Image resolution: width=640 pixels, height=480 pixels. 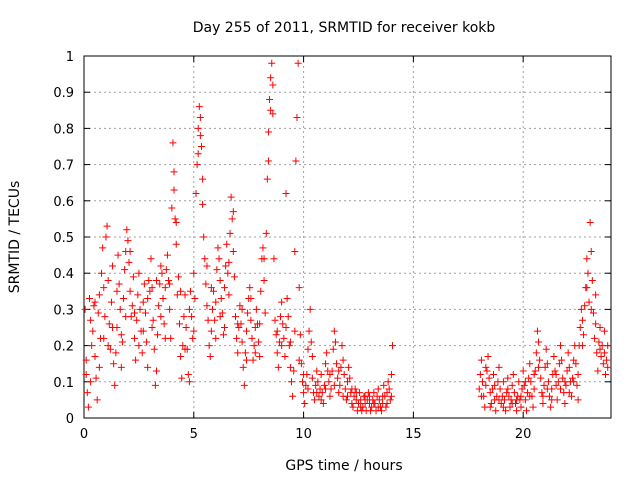 I want to click on y-tick-label: 0.1, so click(x=63, y=383).